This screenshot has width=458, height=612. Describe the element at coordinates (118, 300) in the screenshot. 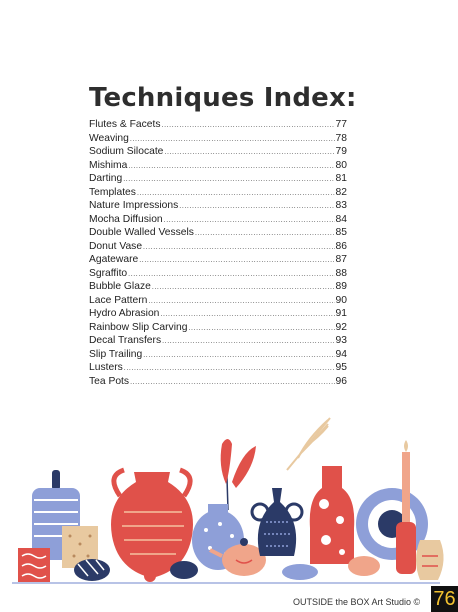

I see `entry-label: Lace Pattern` at that location.